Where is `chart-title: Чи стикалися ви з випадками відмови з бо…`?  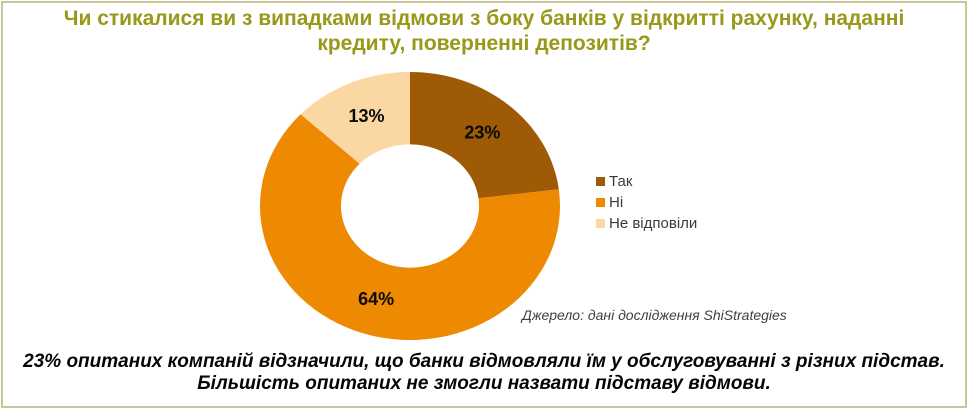
chart-title: Чи стикалися ви з випадками відмови з бо… is located at coordinates (484, 31).